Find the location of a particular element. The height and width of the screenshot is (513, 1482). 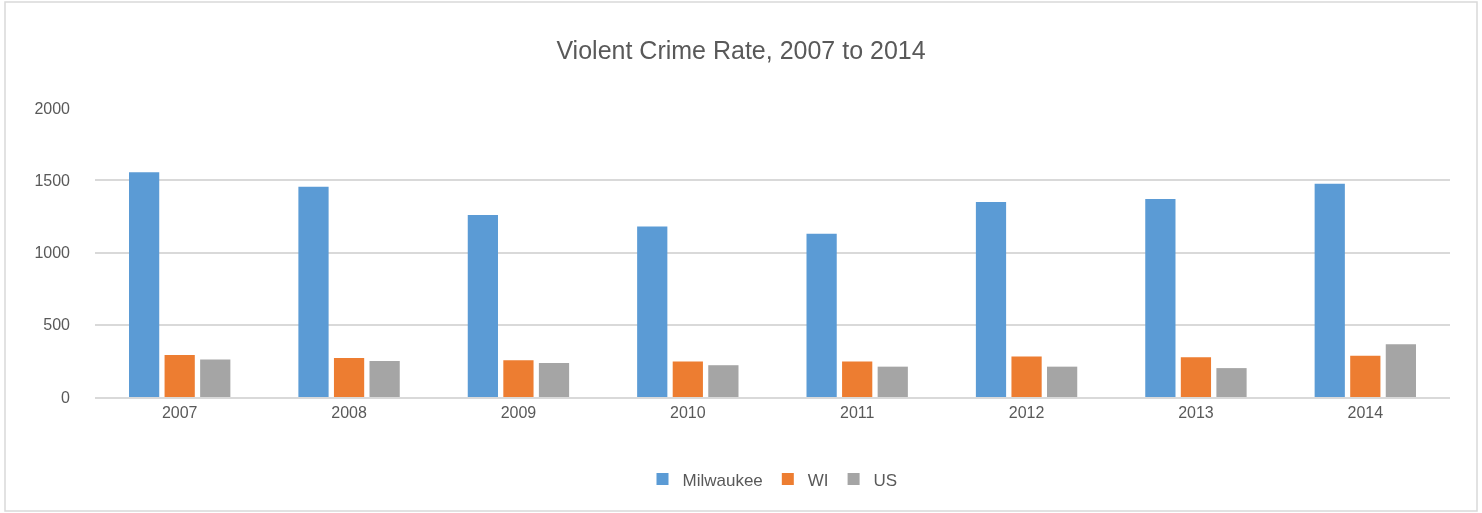

x-tick-label: 2011 is located at coordinates (857, 412).